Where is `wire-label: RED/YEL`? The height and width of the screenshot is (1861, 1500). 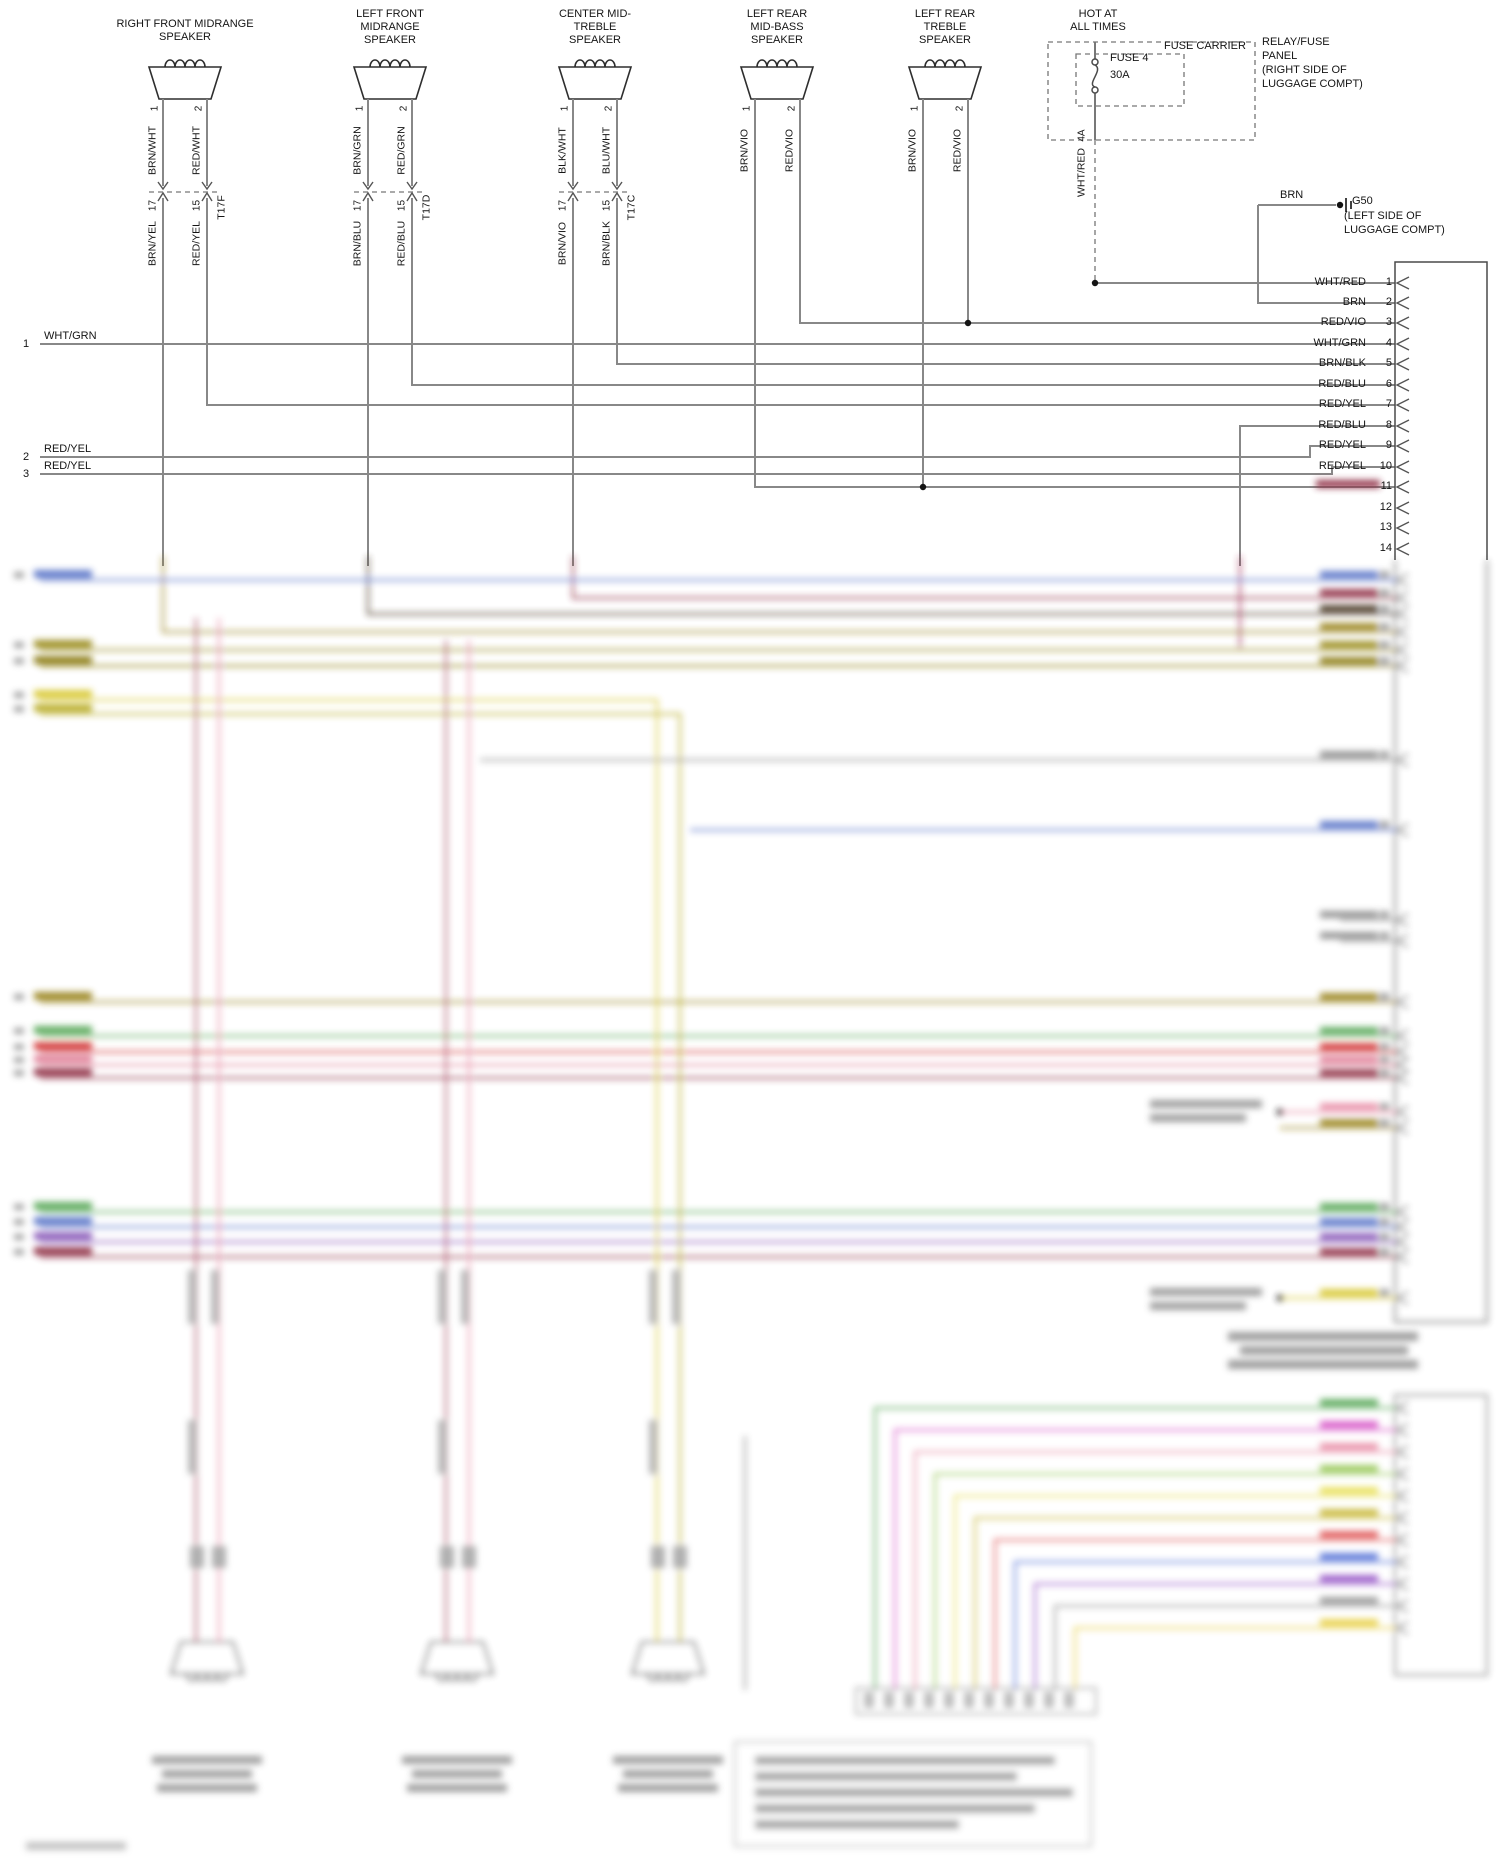 wire-label: RED/YEL is located at coordinates (196, 243).